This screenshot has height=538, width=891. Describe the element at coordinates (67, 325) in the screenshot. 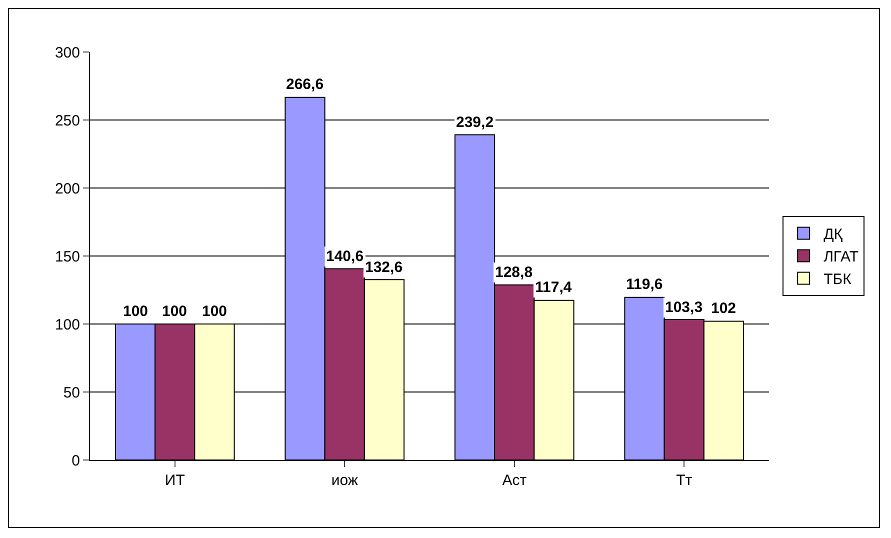

I see `y-tick-label: 100` at that location.